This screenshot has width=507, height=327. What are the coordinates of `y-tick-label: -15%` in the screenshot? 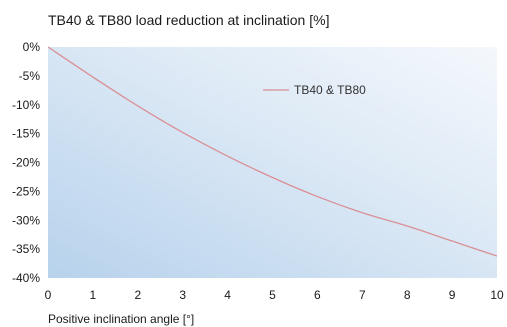 It's located at (26, 134).